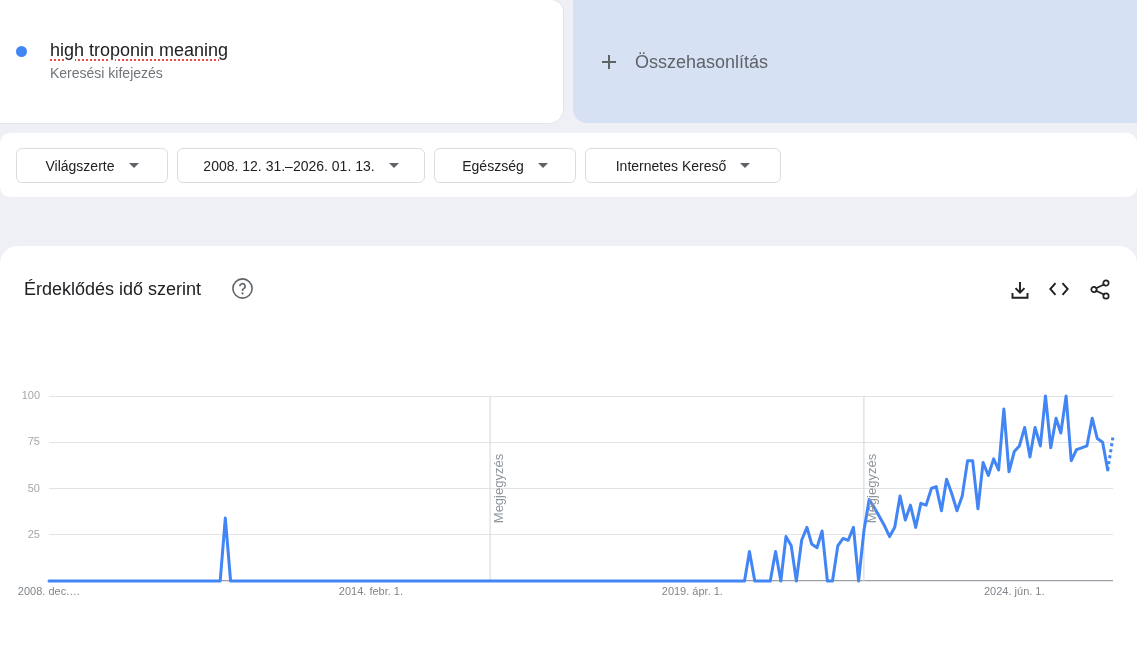 This screenshot has height=664, width=1137. What do you see at coordinates (301, 165) in the screenshot?
I see `dropdown: 2008. 12. 31.–2026. 01. 13.` at bounding box center [301, 165].